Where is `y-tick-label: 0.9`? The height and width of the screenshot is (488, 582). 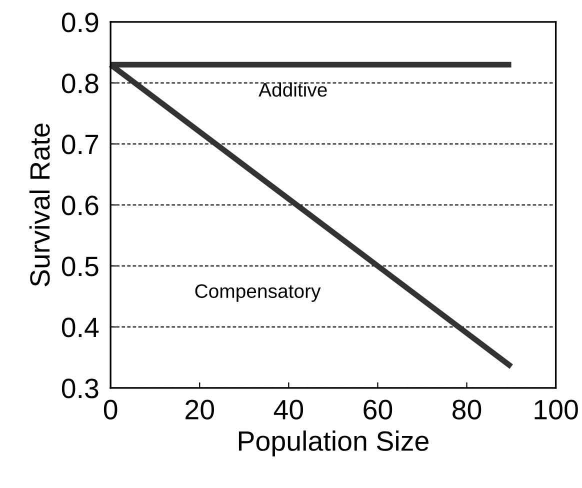 y-tick-label: 0.9 is located at coordinates (80, 22).